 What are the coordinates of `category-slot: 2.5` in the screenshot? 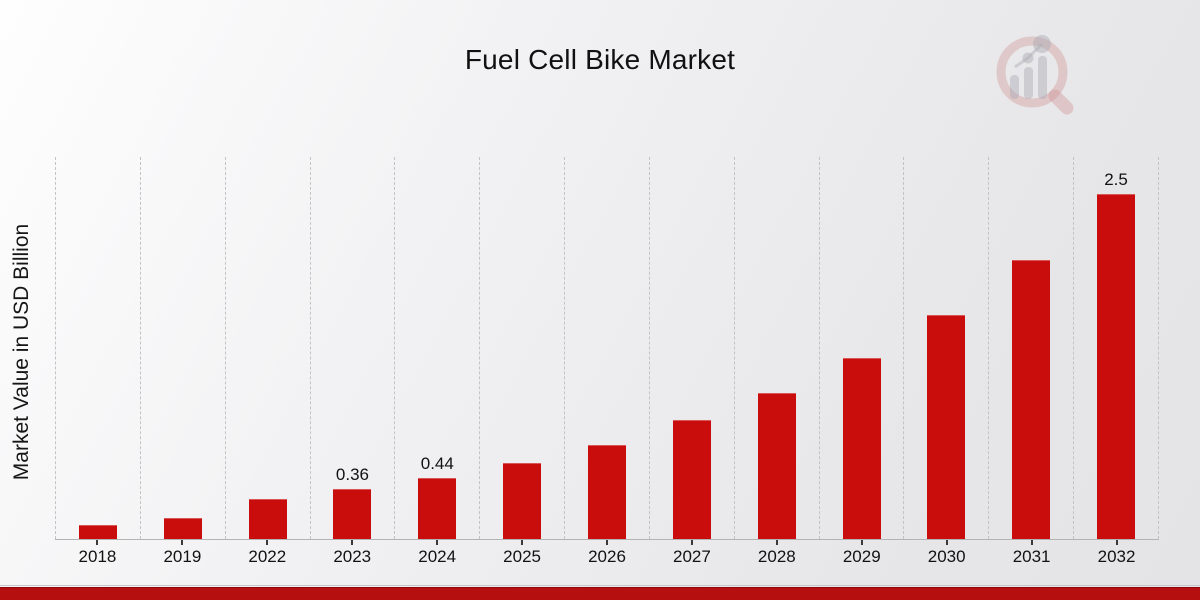 It's located at (1116, 348).